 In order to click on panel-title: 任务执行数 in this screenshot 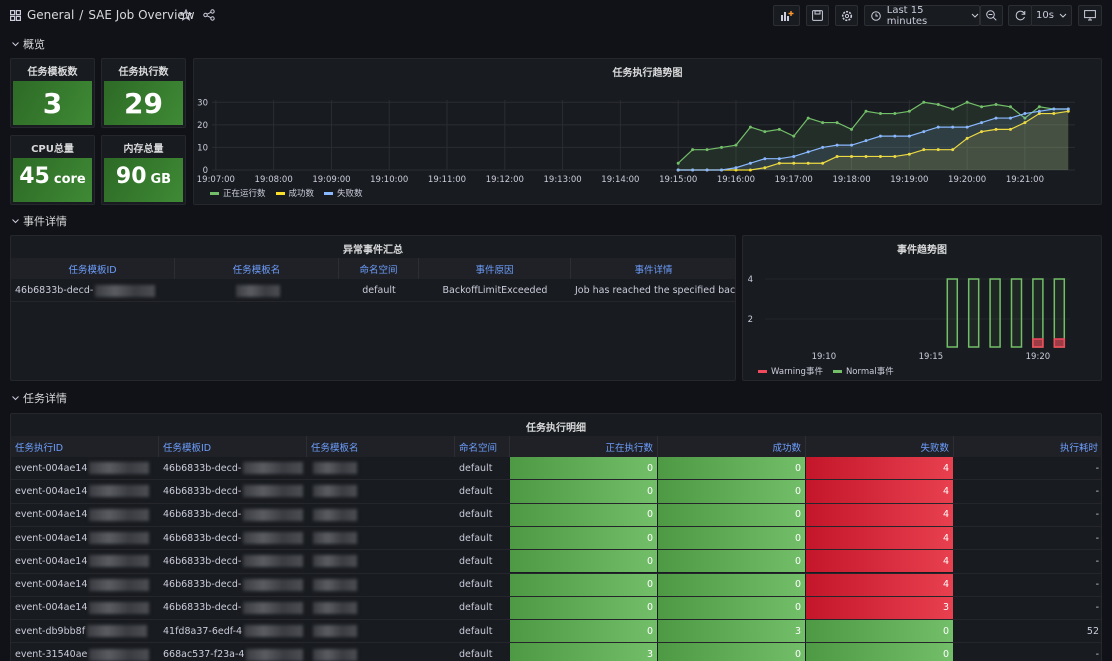, I will do `click(143, 72)`.